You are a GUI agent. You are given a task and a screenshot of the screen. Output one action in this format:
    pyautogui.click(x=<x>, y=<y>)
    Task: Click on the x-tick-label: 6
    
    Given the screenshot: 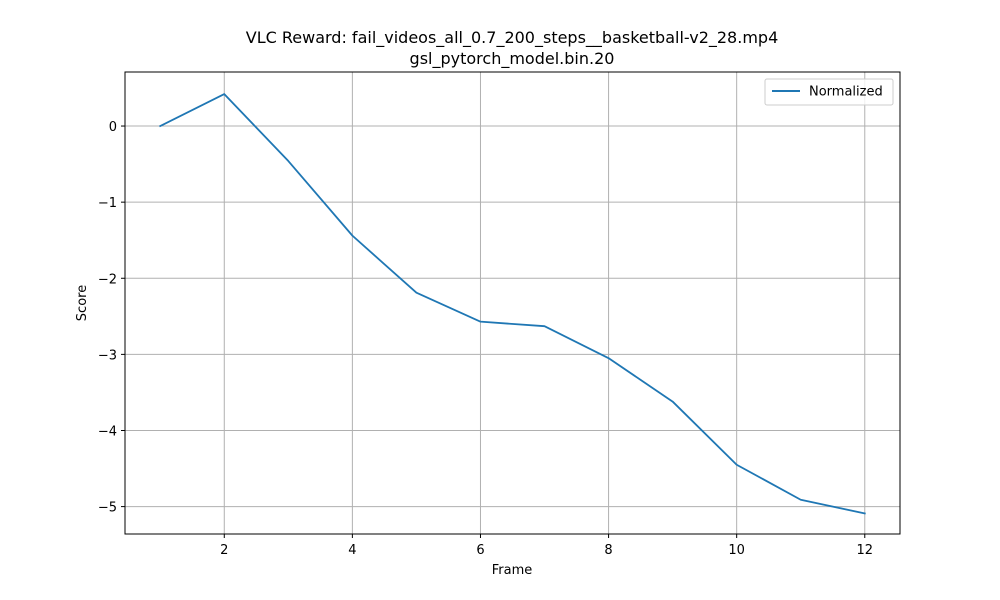 What is the action you would take?
    pyautogui.click(x=480, y=550)
    